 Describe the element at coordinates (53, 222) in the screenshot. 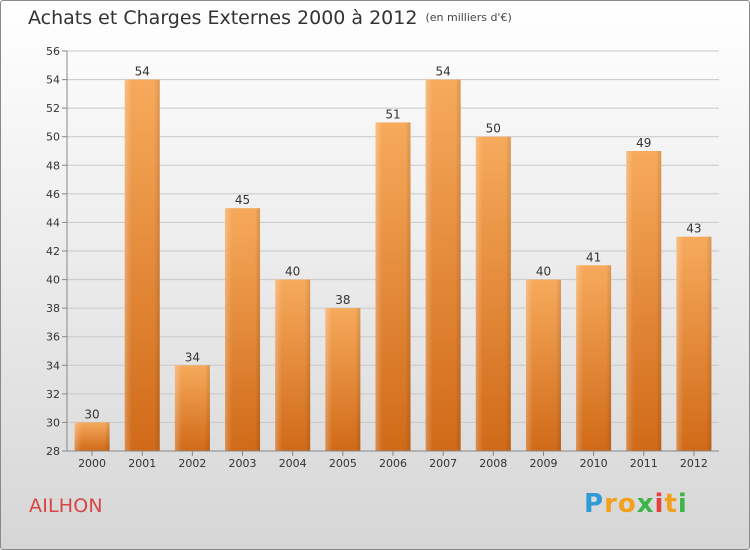

I see `y-tick-label: 44` at that location.